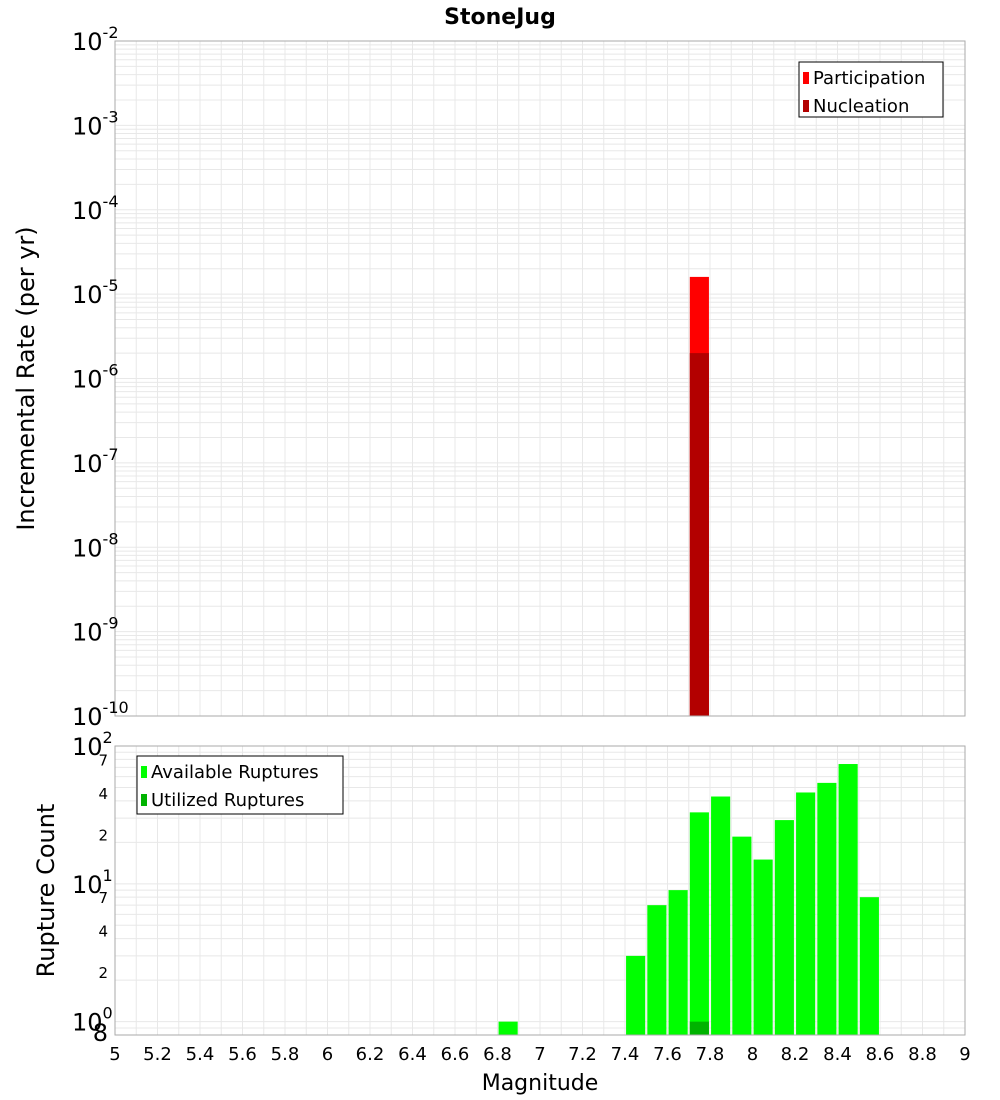 The width and height of the screenshot is (1000, 1100). I want to click on x-tick-label: 8.2, so click(795, 1054).